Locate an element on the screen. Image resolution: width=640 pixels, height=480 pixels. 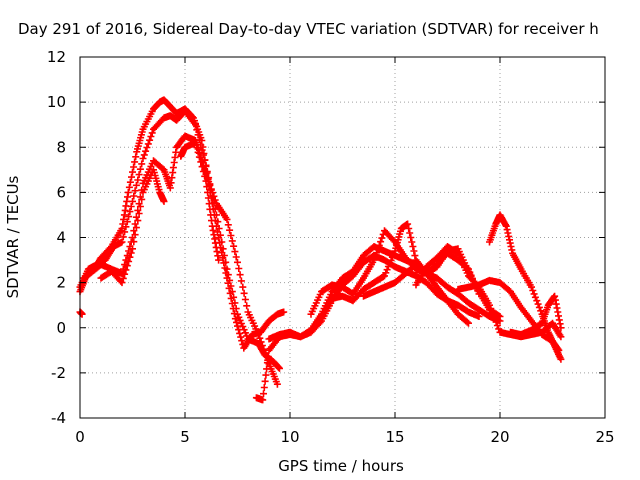
y-tick-label: -2 is located at coordinates (58, 373).